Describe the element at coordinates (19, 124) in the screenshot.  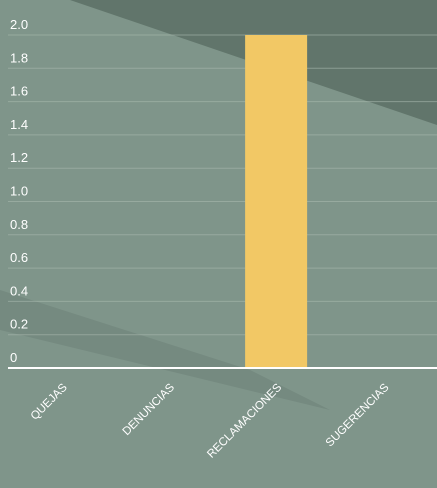
I see `y-tick-label: 1.4` at that location.